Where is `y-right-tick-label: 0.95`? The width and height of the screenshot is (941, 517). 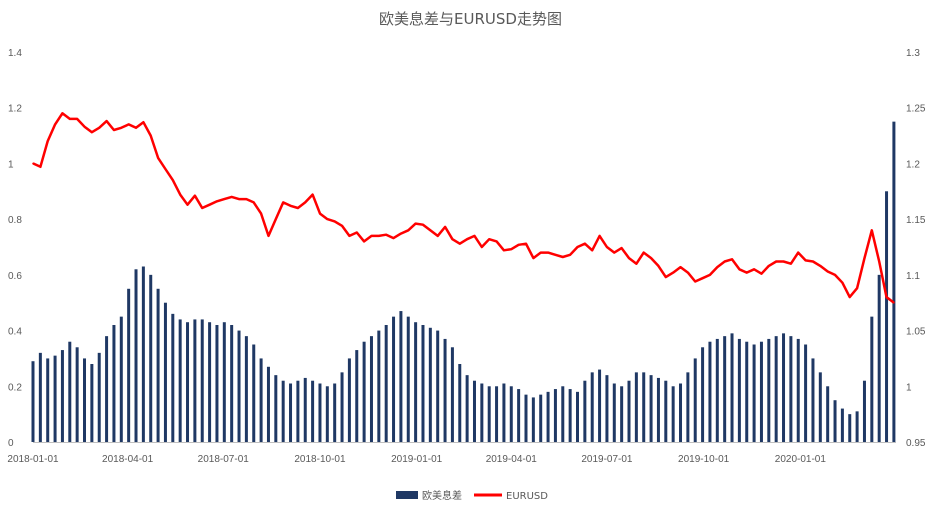 y-right-tick-label: 0.95 is located at coordinates (916, 443).